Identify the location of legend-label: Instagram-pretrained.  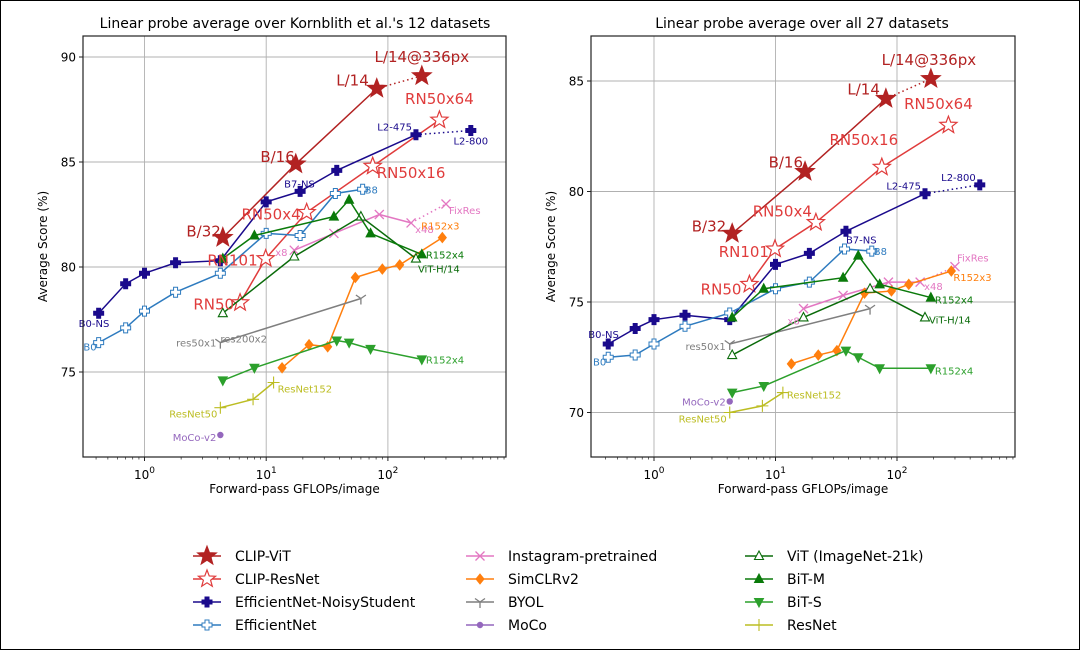
(582, 557).